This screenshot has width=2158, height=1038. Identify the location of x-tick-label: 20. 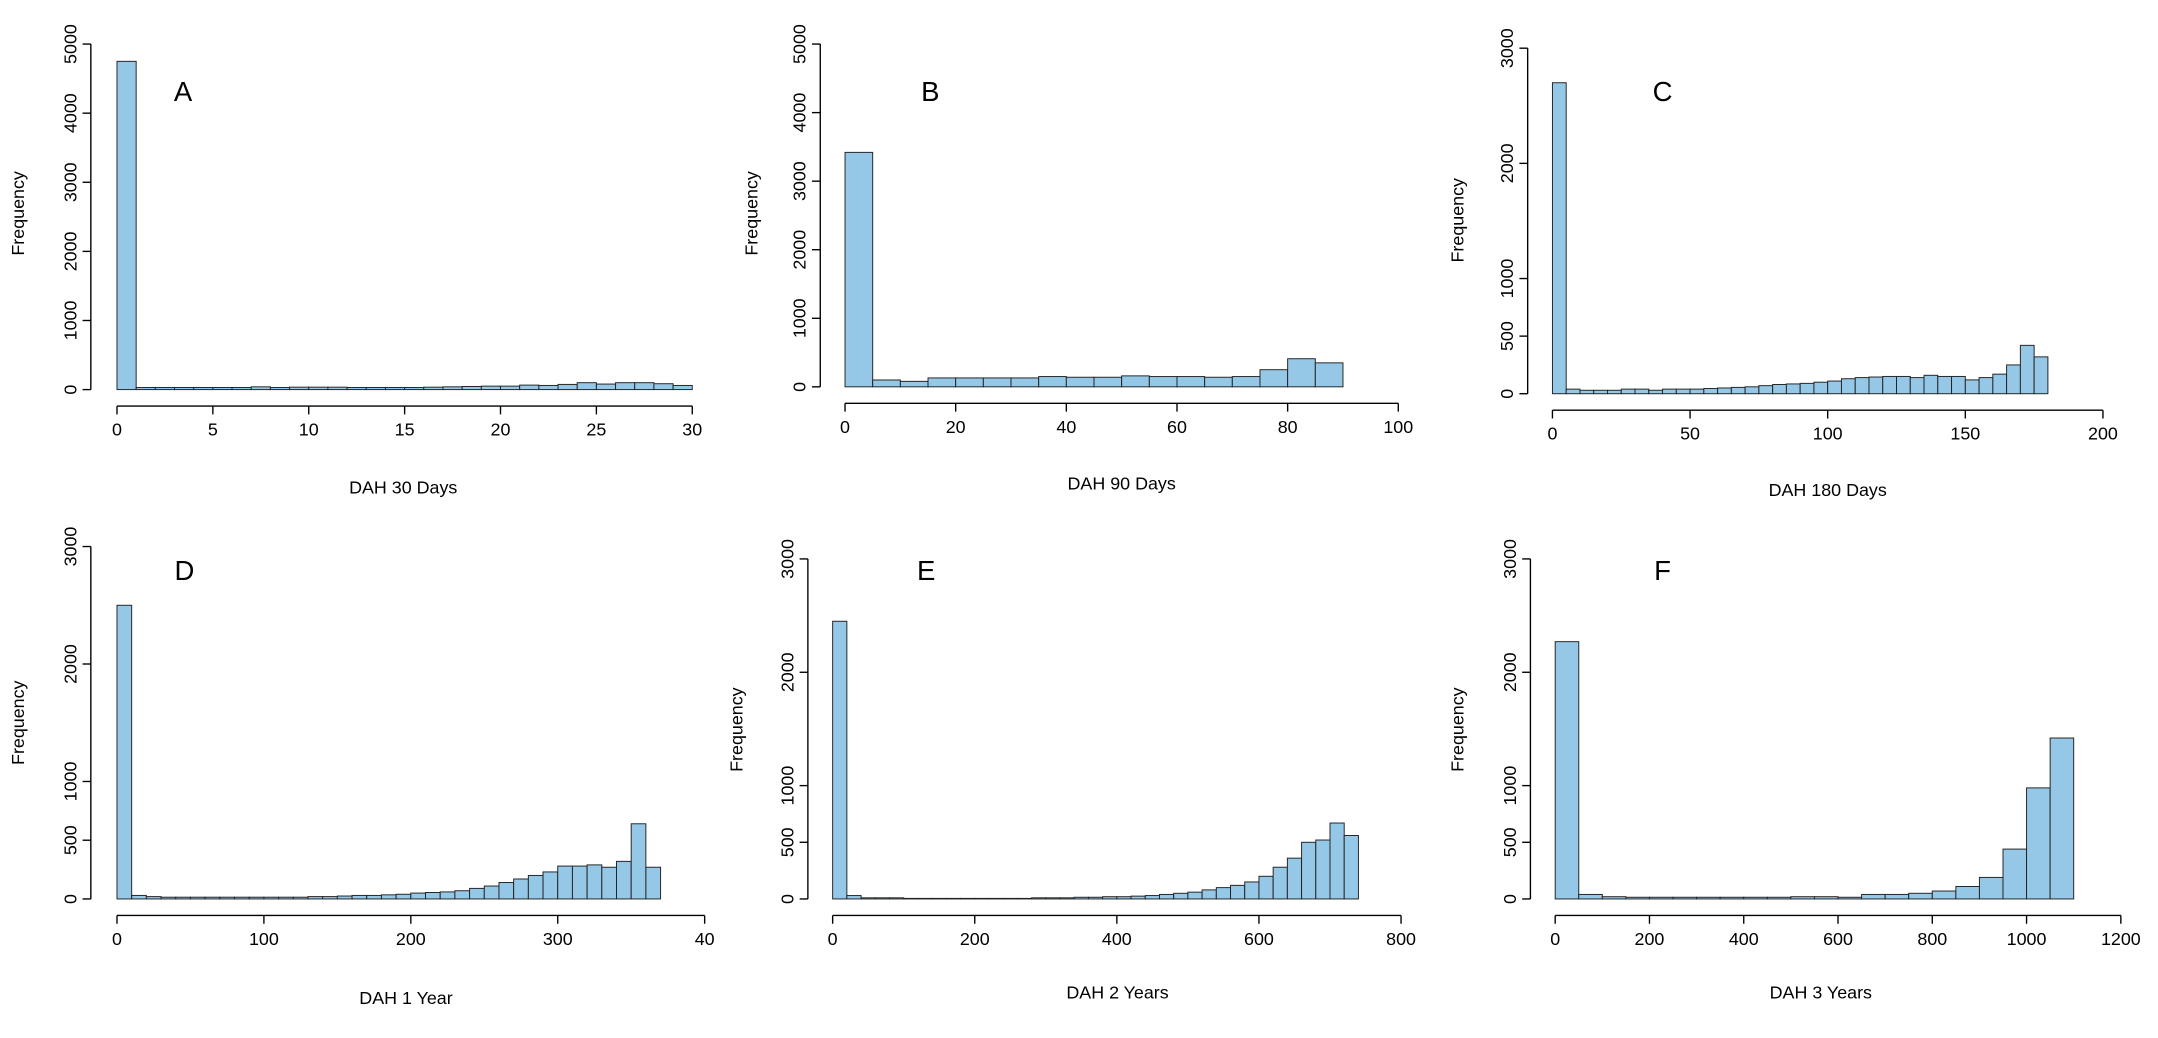
(956, 427).